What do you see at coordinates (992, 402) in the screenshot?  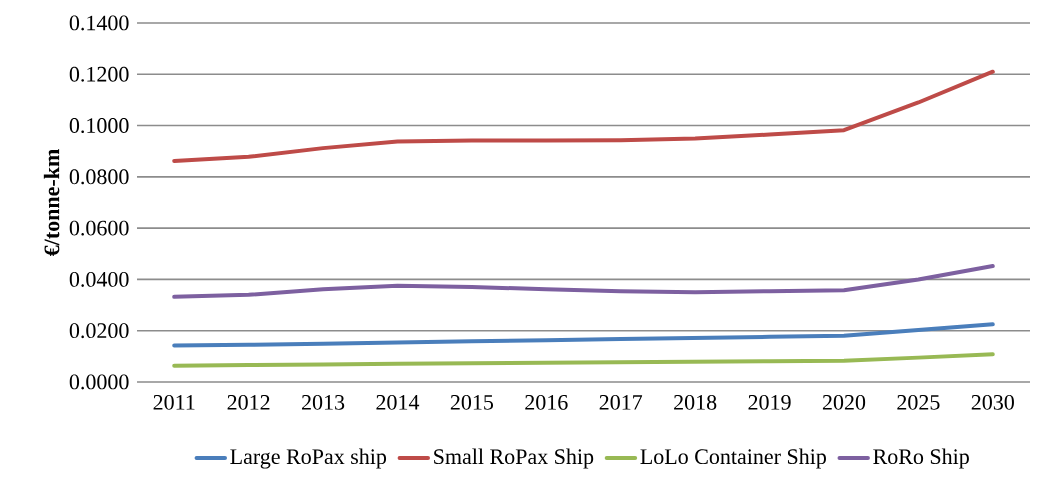 I see `x-tick-label: 2030` at bounding box center [992, 402].